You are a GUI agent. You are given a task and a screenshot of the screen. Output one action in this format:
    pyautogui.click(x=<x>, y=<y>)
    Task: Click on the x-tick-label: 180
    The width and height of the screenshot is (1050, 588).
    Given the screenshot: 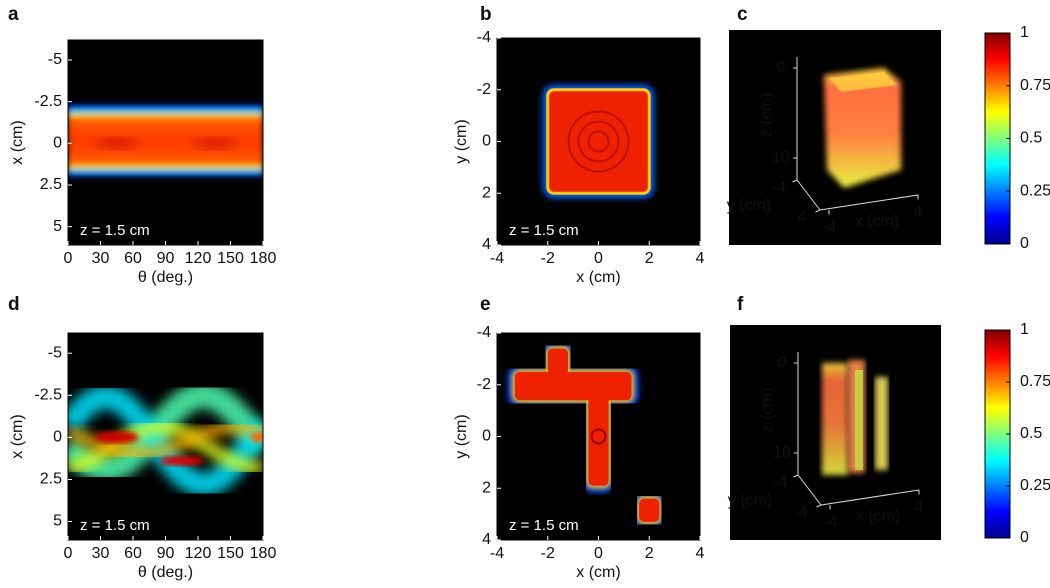 What is the action you would take?
    pyautogui.click(x=263, y=258)
    